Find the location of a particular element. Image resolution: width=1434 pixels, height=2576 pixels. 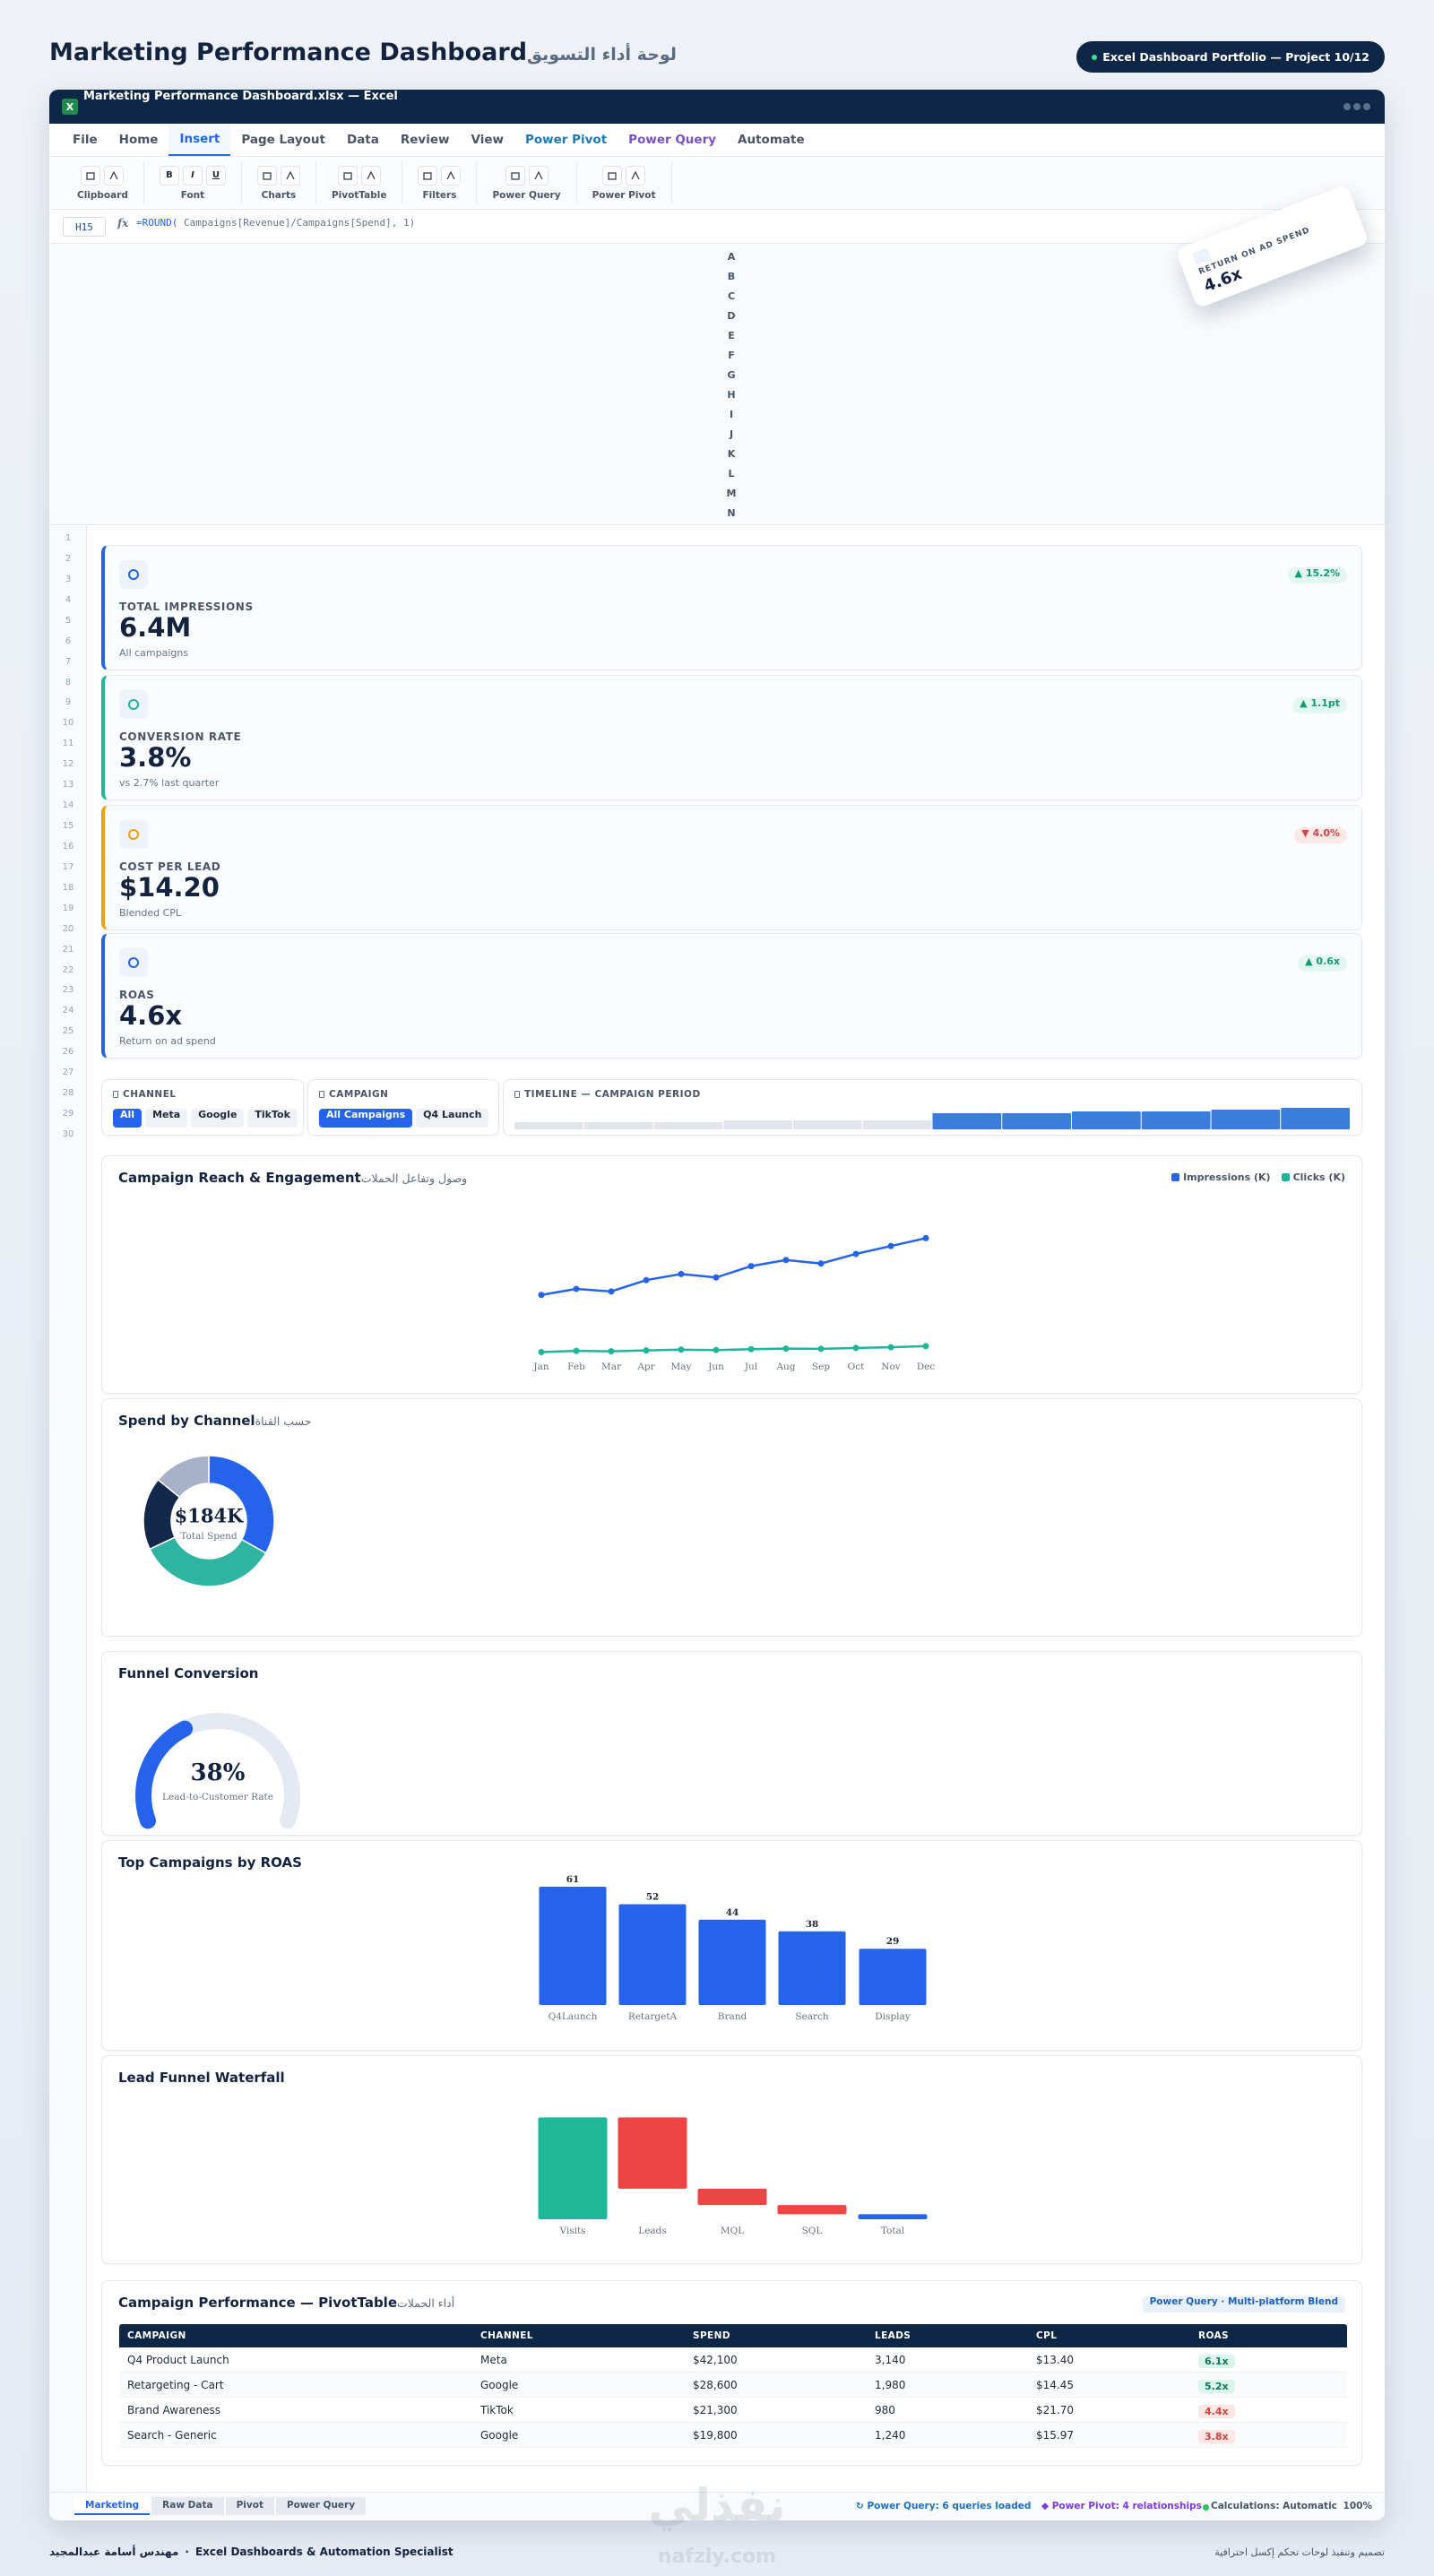

roas-badge: 4.4x is located at coordinates (1216, 2411).